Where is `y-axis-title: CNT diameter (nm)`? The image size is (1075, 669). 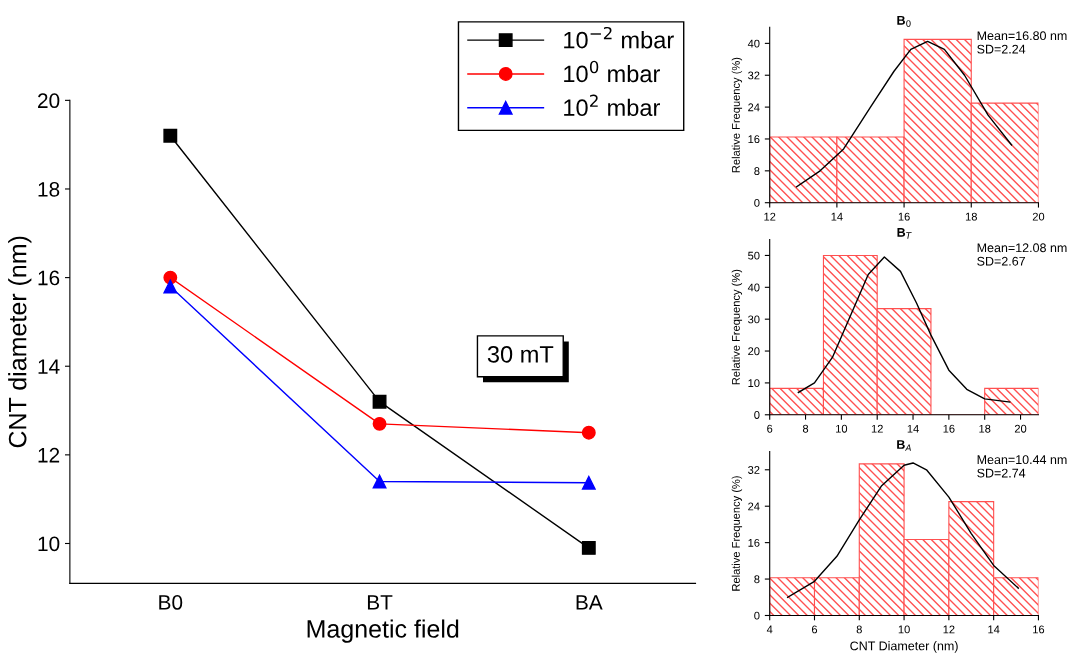
y-axis-title: CNT diameter (nm) is located at coordinates (20, 342).